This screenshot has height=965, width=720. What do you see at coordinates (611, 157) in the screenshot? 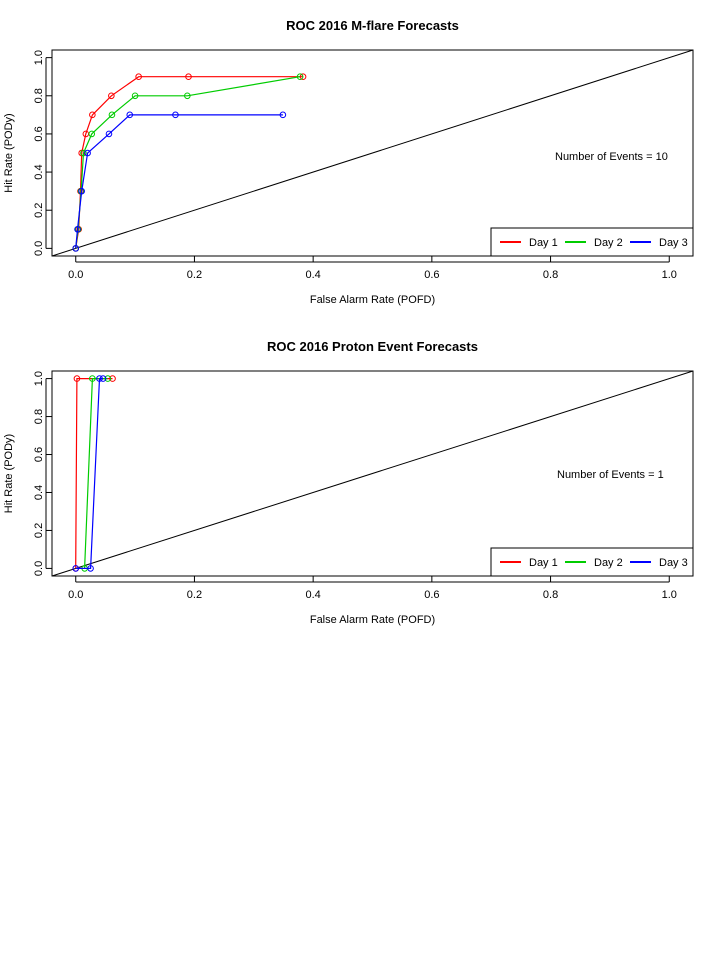
I see `events-annotation: Number of Events = 10` at bounding box center [611, 157].